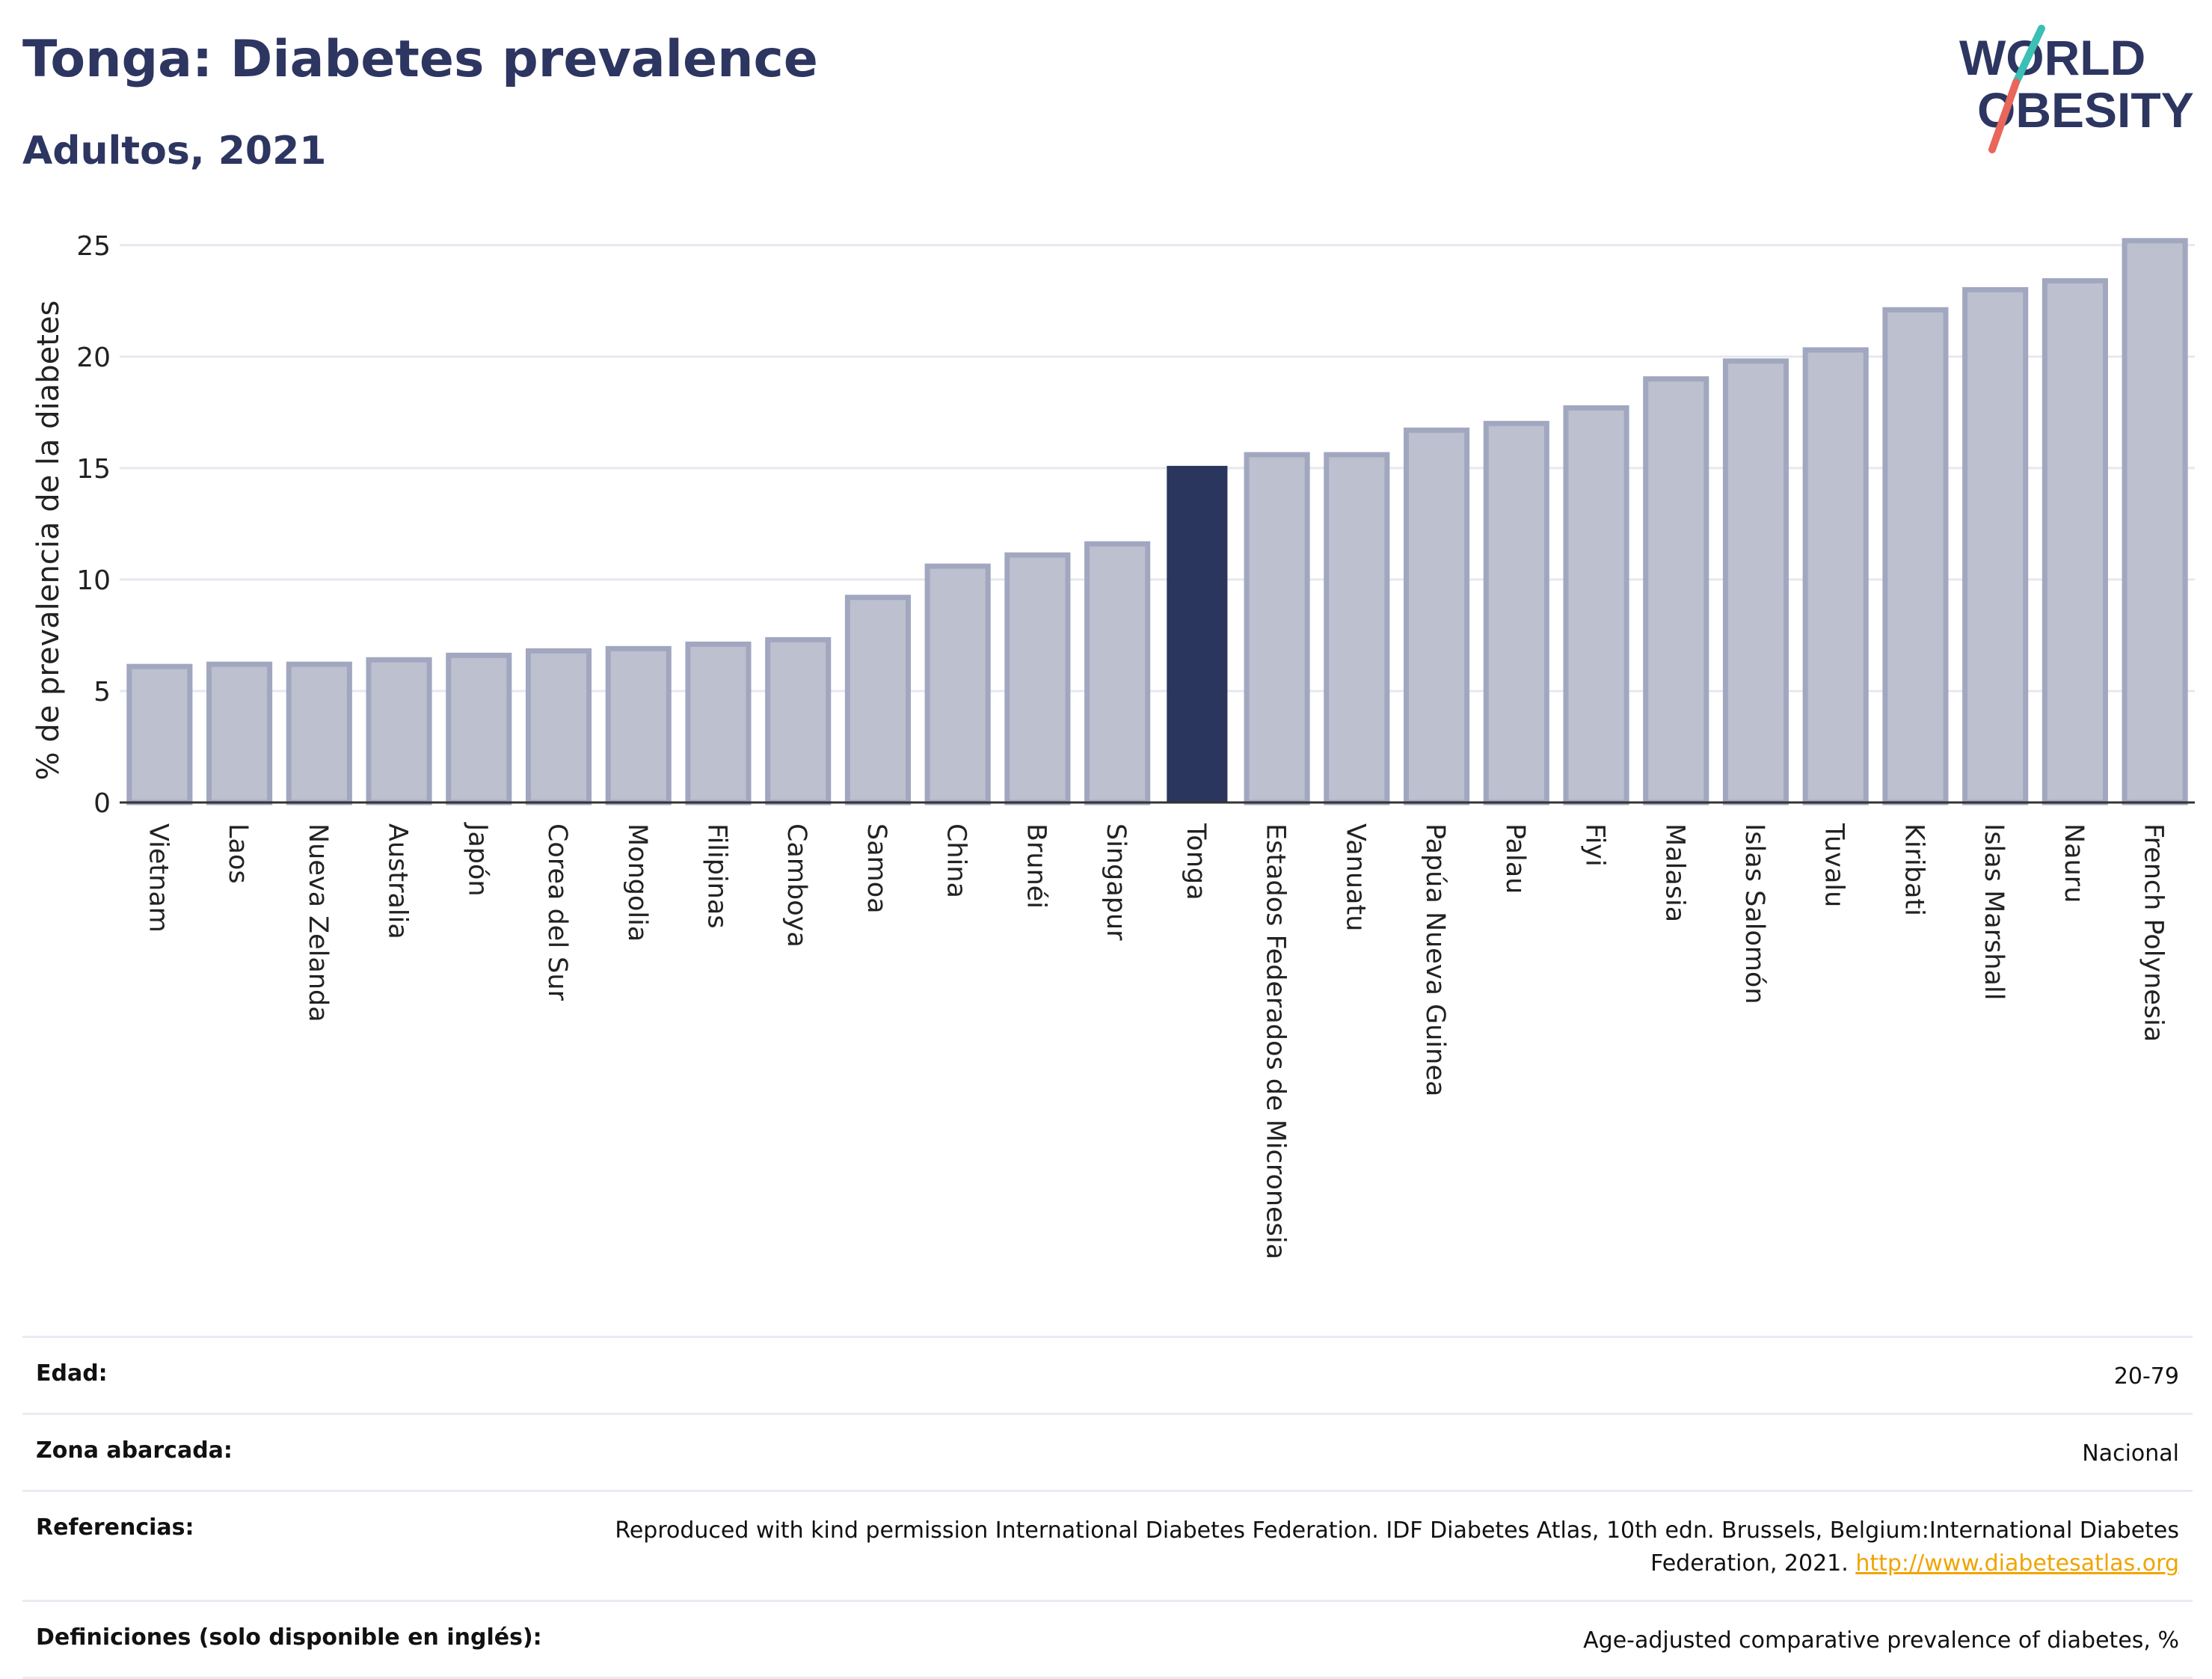 The height and width of the screenshot is (1679, 2212). I want to click on logo-slash-bottom, so click(2004, 116).